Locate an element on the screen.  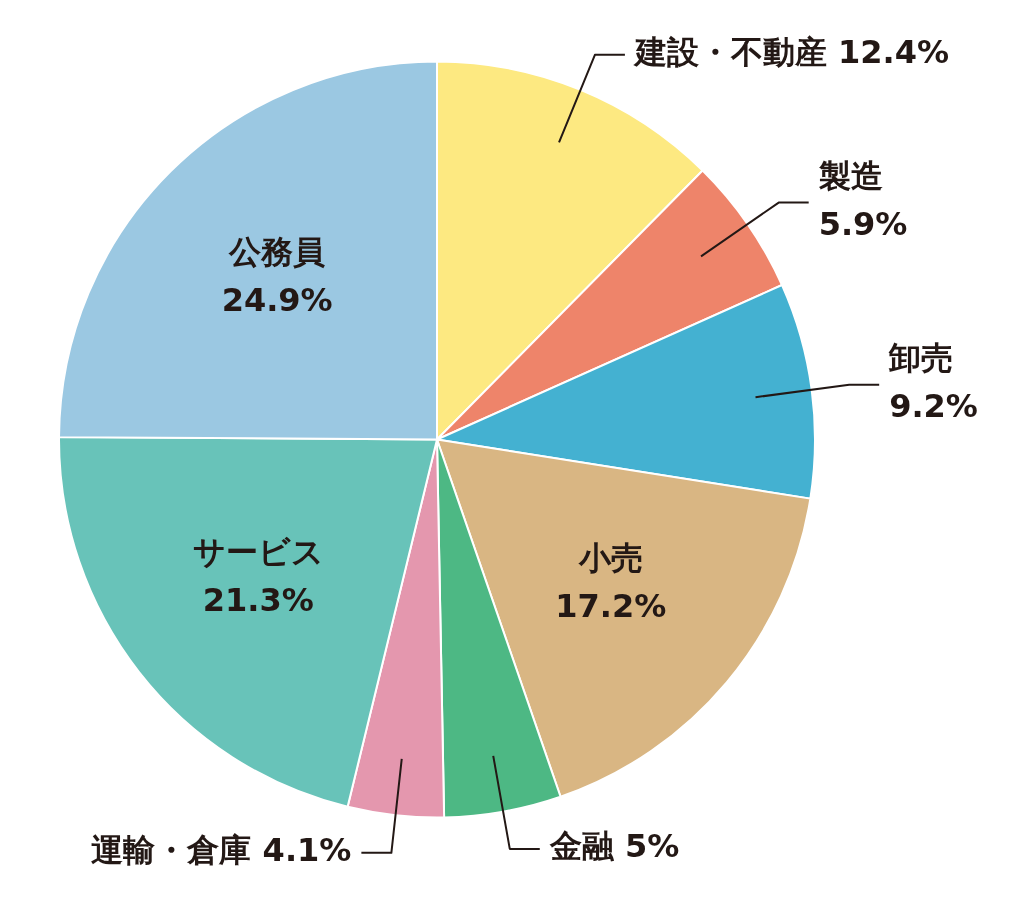
data-label: 5.9% is located at coordinates (863, 223).